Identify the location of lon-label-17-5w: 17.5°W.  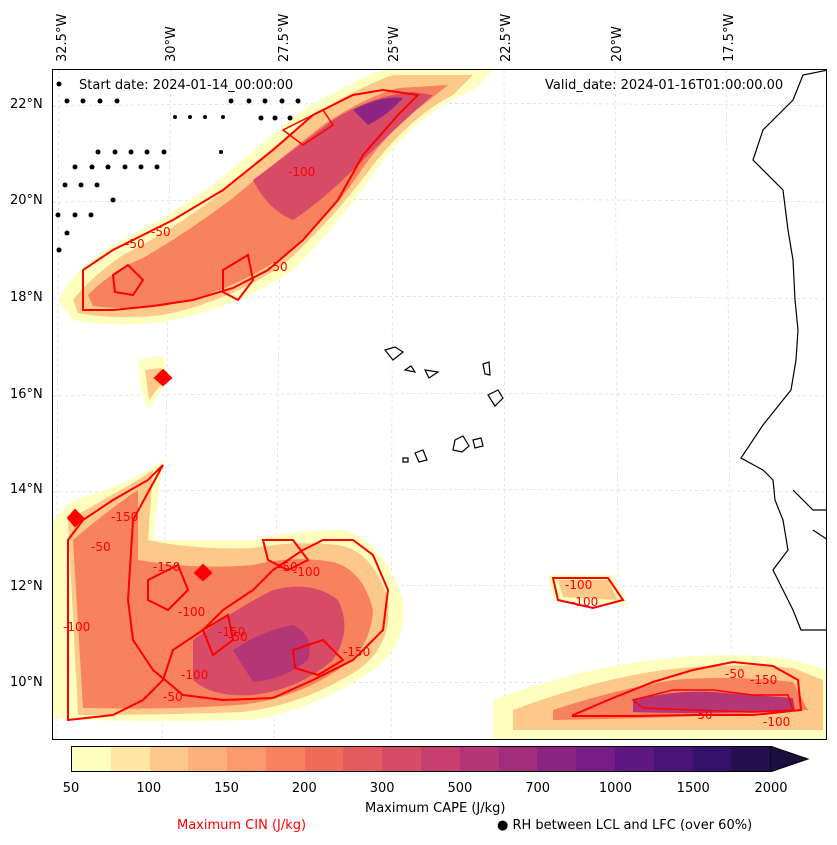
(729, 37).